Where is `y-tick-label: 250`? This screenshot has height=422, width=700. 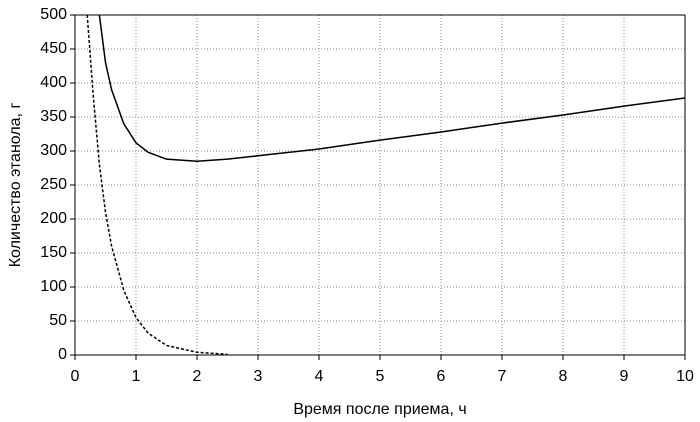
y-tick-label: 250 is located at coordinates (53, 184).